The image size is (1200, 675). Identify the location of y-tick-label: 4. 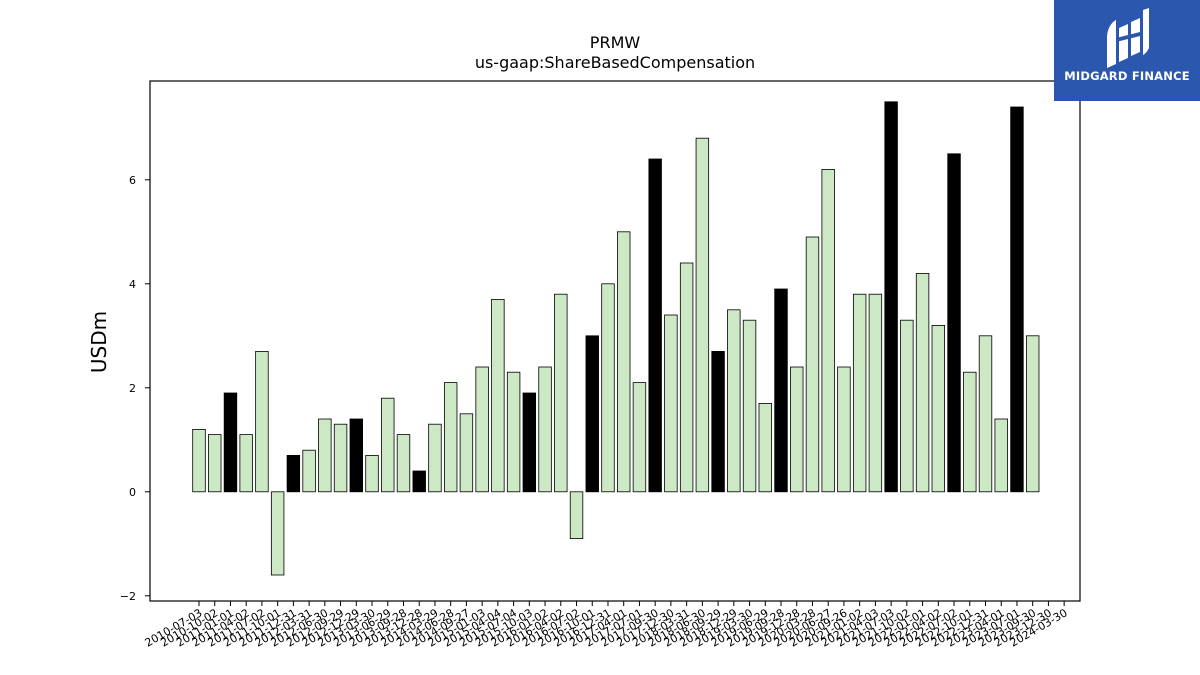
(132, 284).